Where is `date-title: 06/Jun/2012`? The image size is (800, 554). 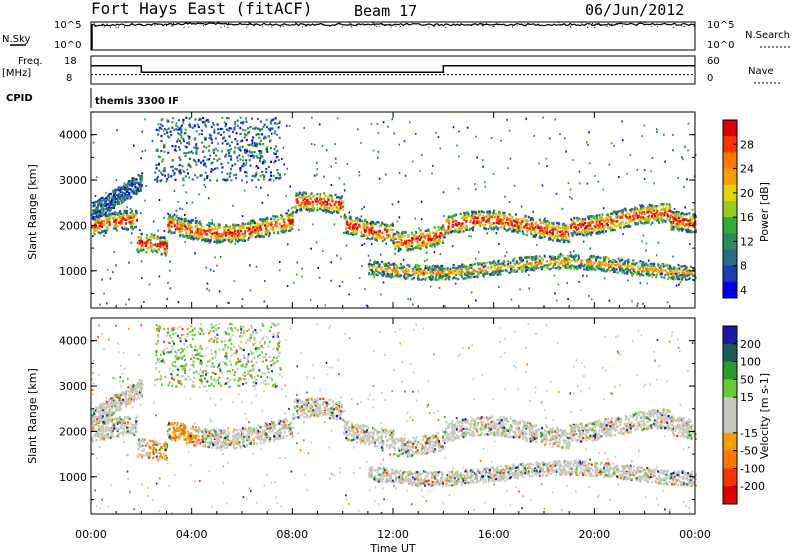 date-title: 06/Jun/2012 is located at coordinates (634, 10).